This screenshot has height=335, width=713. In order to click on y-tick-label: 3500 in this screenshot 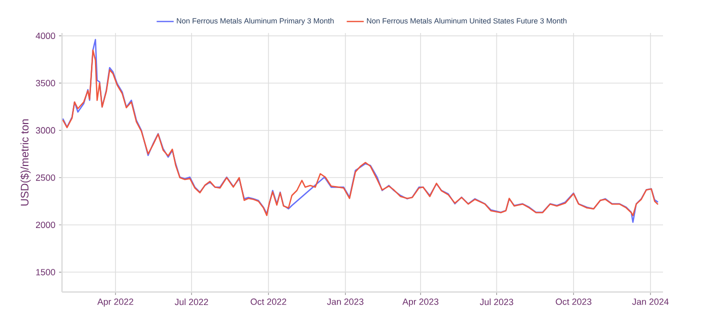, I will do `click(46, 83)`.